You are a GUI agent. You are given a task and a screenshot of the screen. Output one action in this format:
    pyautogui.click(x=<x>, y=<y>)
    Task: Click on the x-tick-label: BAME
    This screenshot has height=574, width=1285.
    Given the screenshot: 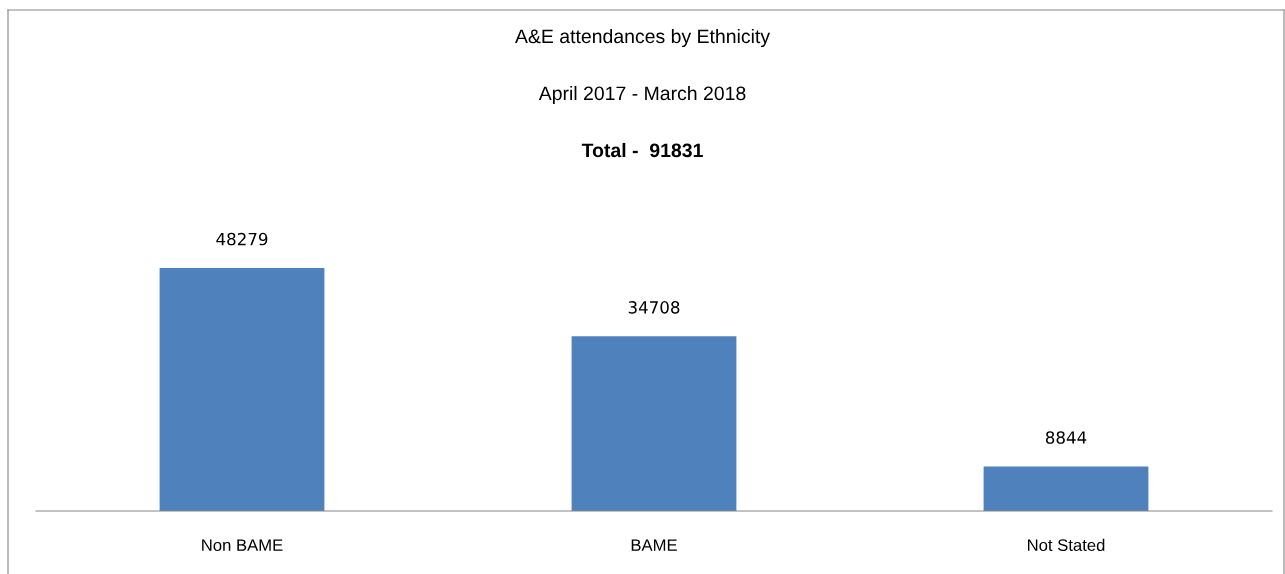 What is the action you would take?
    pyautogui.click(x=654, y=545)
    